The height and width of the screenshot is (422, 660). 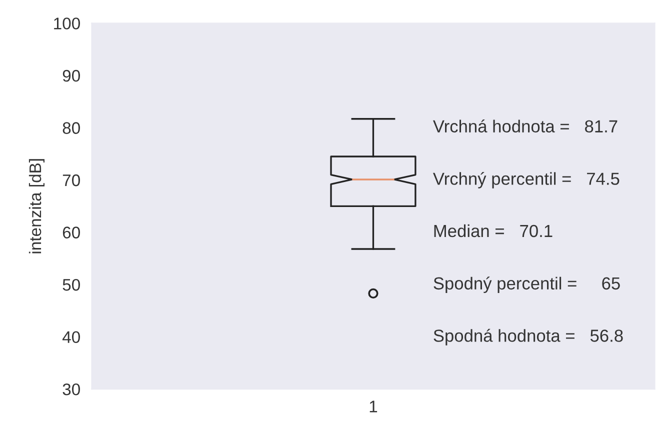 I want to click on y-tick-label: 30, so click(x=71, y=389).